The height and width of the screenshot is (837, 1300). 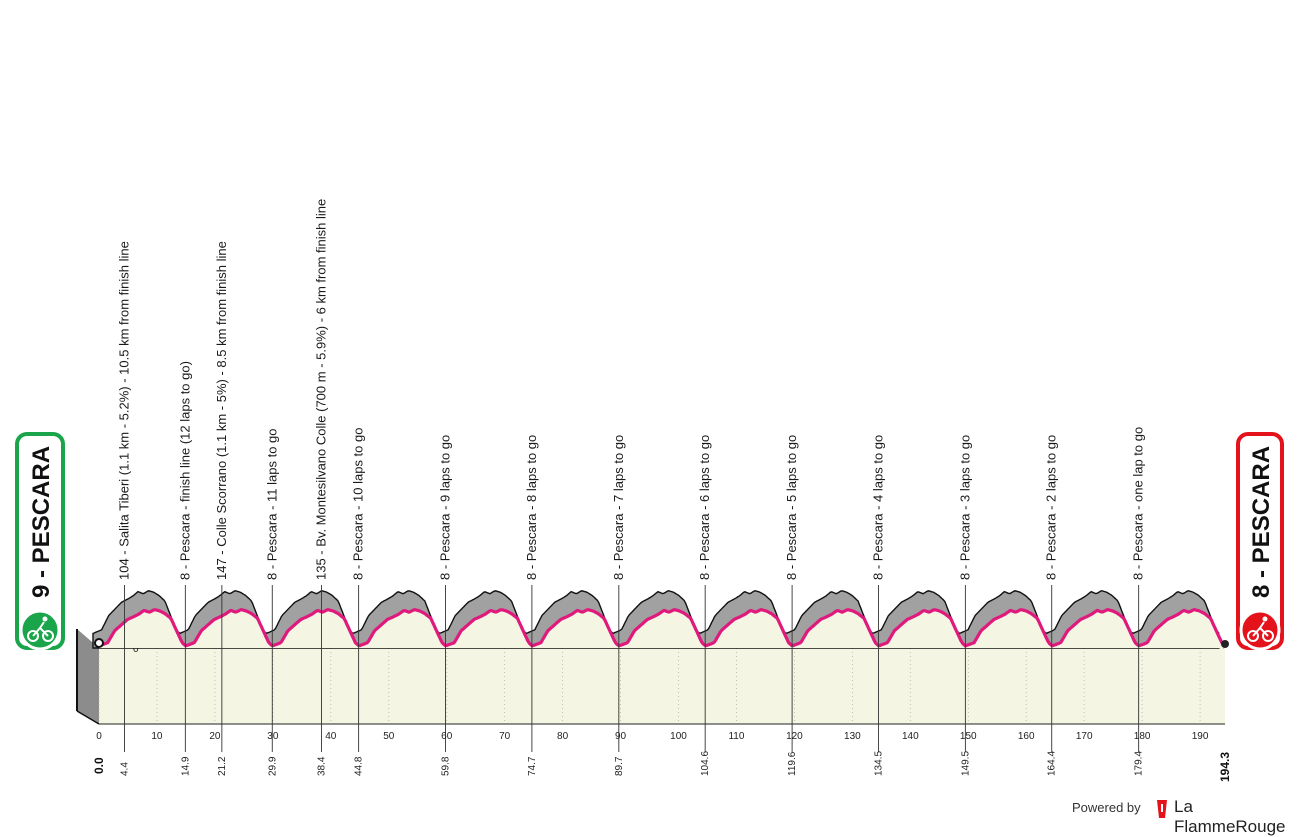 I want to click on base-area, so click(x=662, y=686).